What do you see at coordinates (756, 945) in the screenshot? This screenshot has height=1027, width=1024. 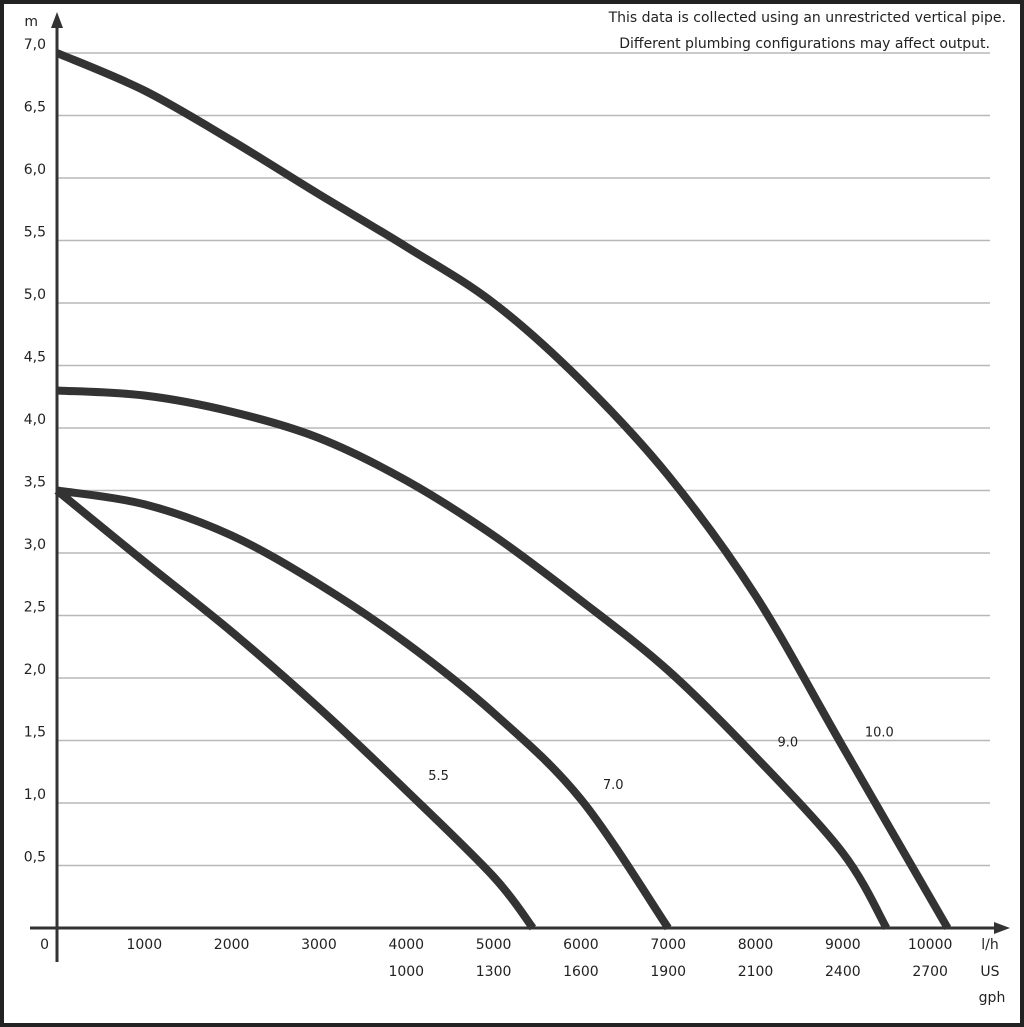 I see `x-tick-label: 8000` at bounding box center [756, 945].